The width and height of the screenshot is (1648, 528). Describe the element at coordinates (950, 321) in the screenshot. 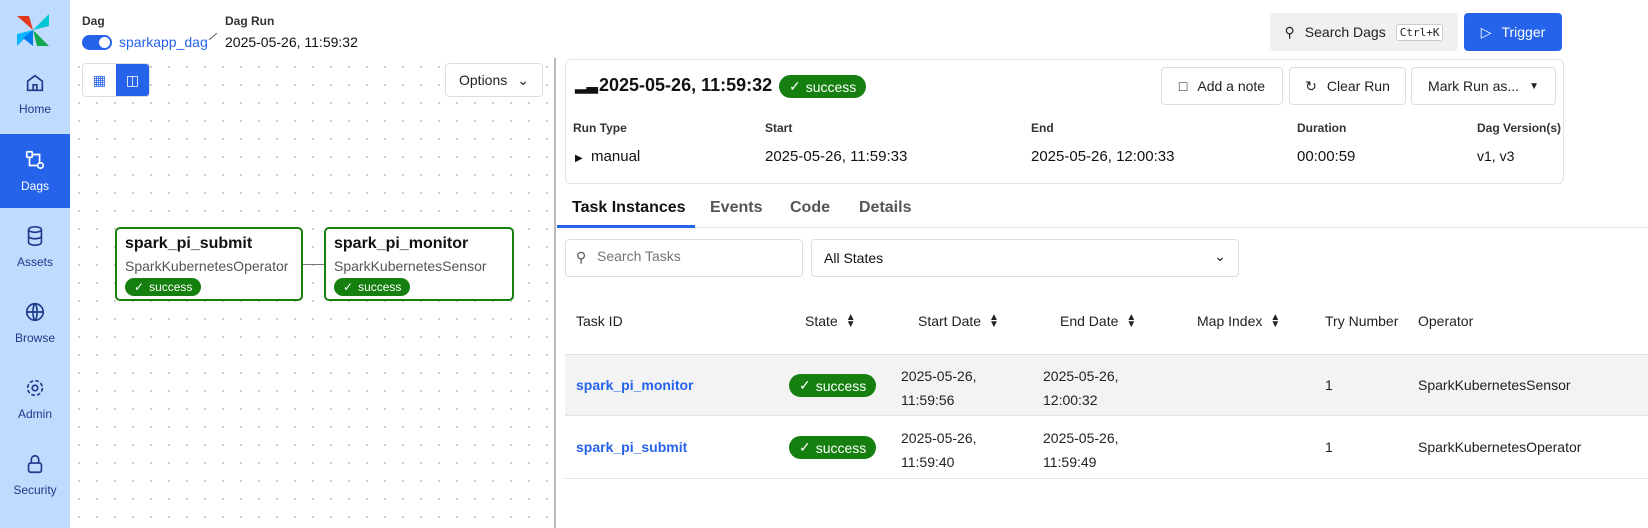

I see `column-label: Start Date` at that location.